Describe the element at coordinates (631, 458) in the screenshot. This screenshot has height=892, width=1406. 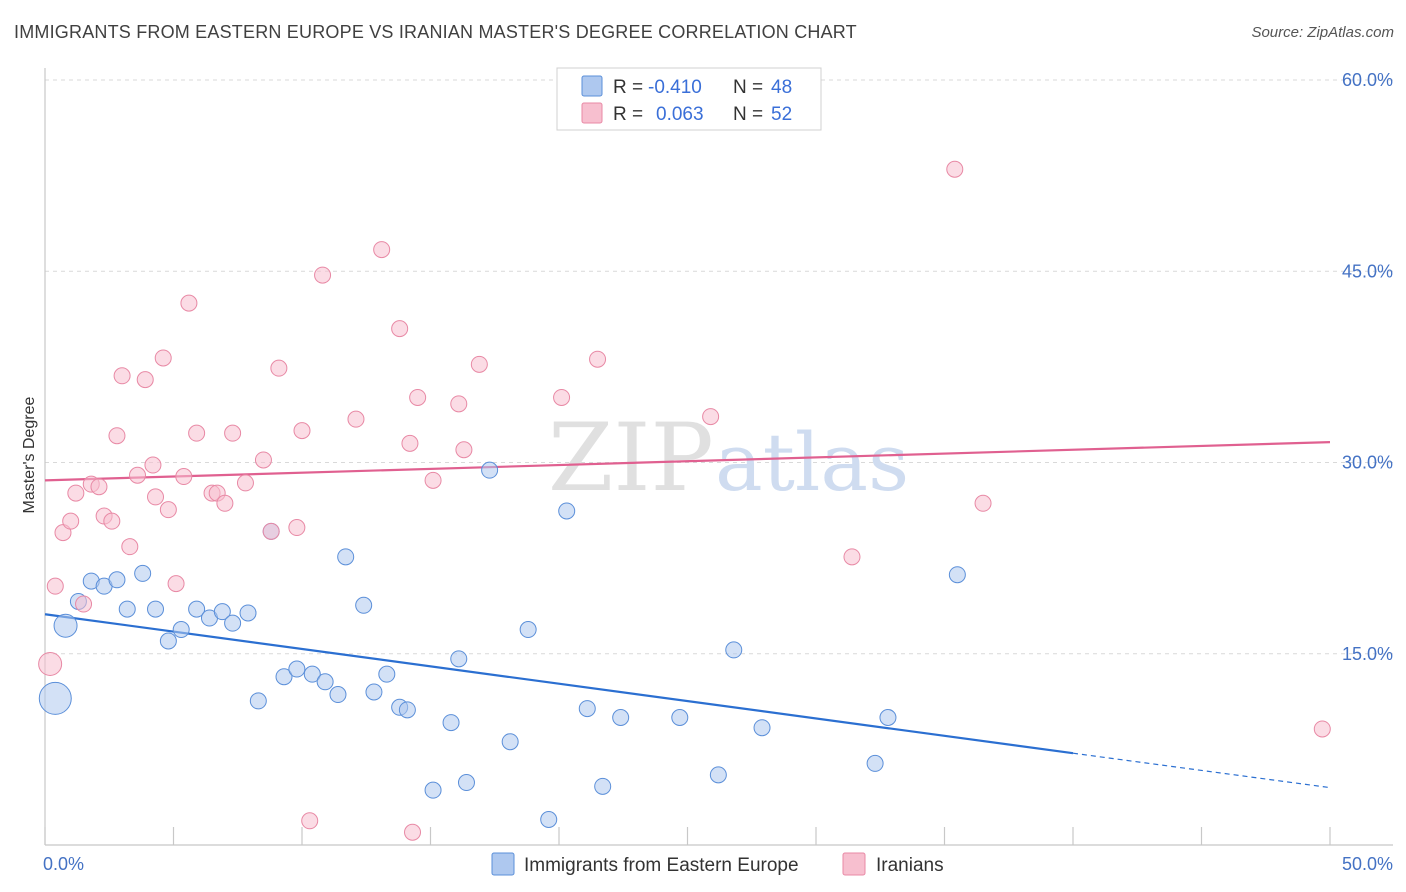
I see `watermark-zip: ZIP` at that location.